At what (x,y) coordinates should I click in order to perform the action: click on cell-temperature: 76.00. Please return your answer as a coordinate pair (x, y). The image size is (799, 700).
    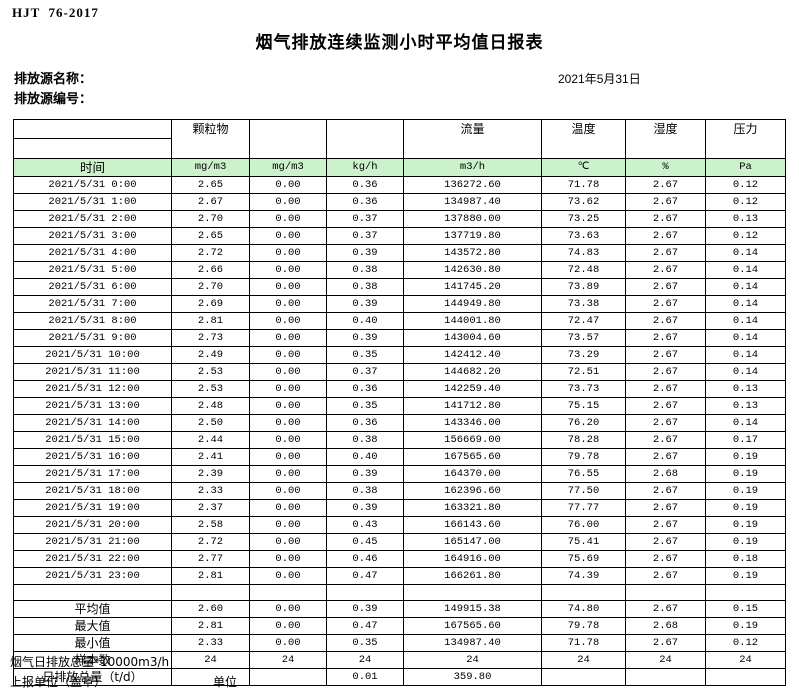
    Looking at the image, I should click on (583, 525).